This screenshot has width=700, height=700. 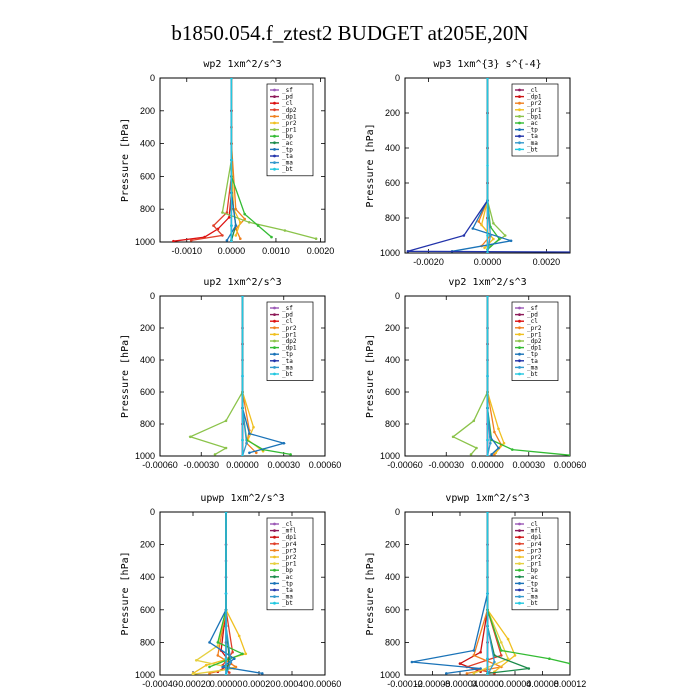 What do you see at coordinates (487, 684) in the screenshot?
I see `x-tick-label: 0.00000` at bounding box center [487, 684].